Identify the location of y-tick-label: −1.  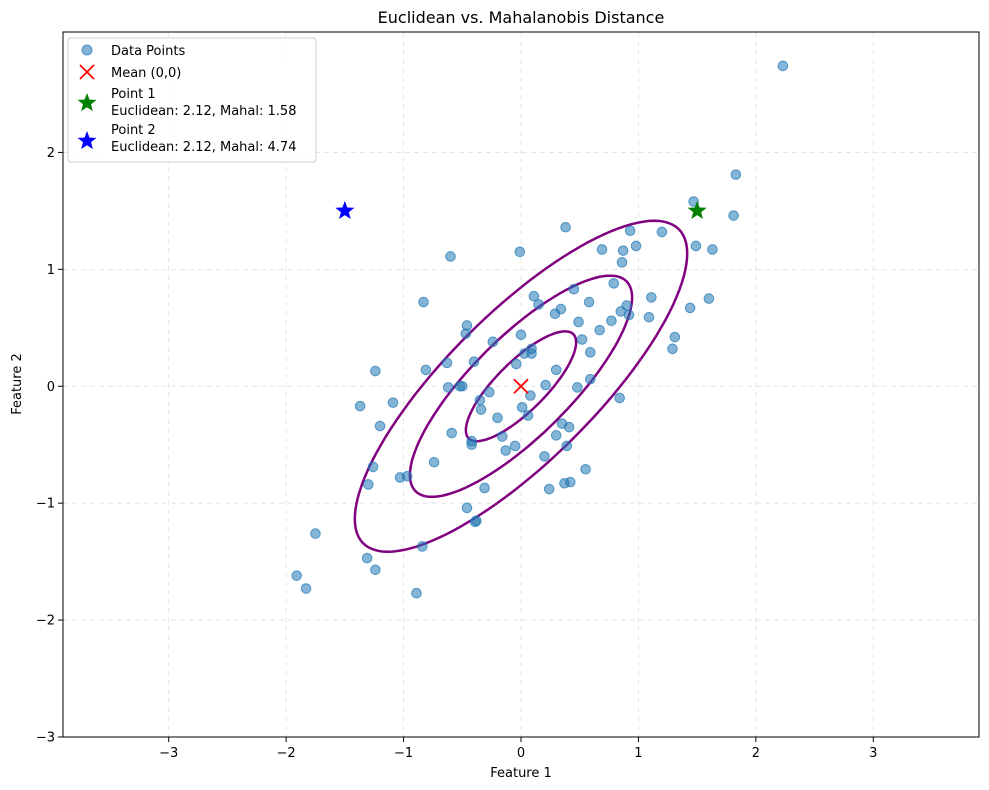
(45, 504).